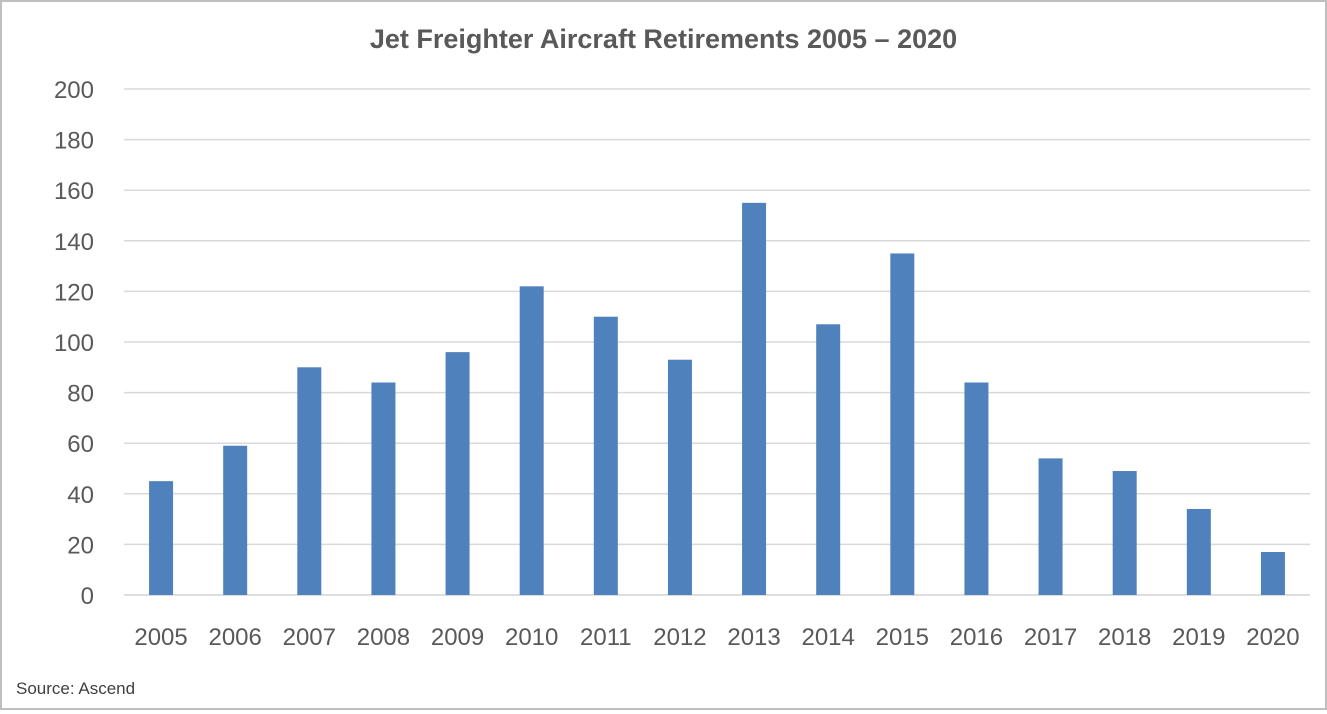 Image resolution: width=1327 pixels, height=714 pixels. I want to click on x-tick-label: 2011, so click(606, 637).